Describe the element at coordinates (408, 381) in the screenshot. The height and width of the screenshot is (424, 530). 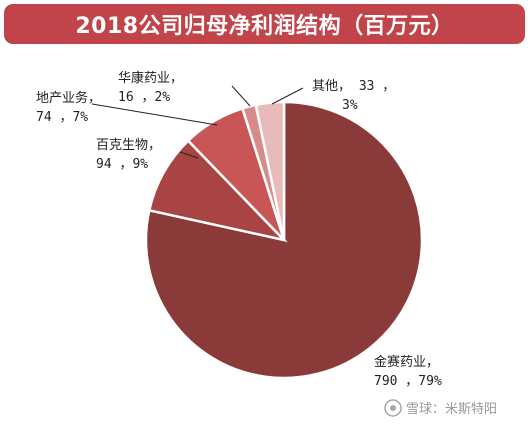
I see `slice-value-label: 790 ，79%` at that location.